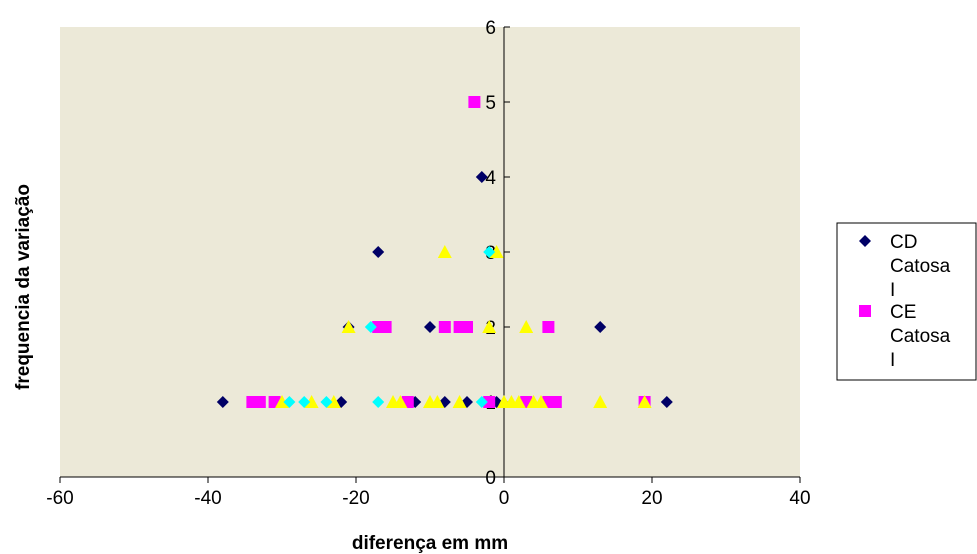 Image resolution: width=977 pixels, height=554 pixels. I want to click on x-tick-label: -60, so click(59, 498).